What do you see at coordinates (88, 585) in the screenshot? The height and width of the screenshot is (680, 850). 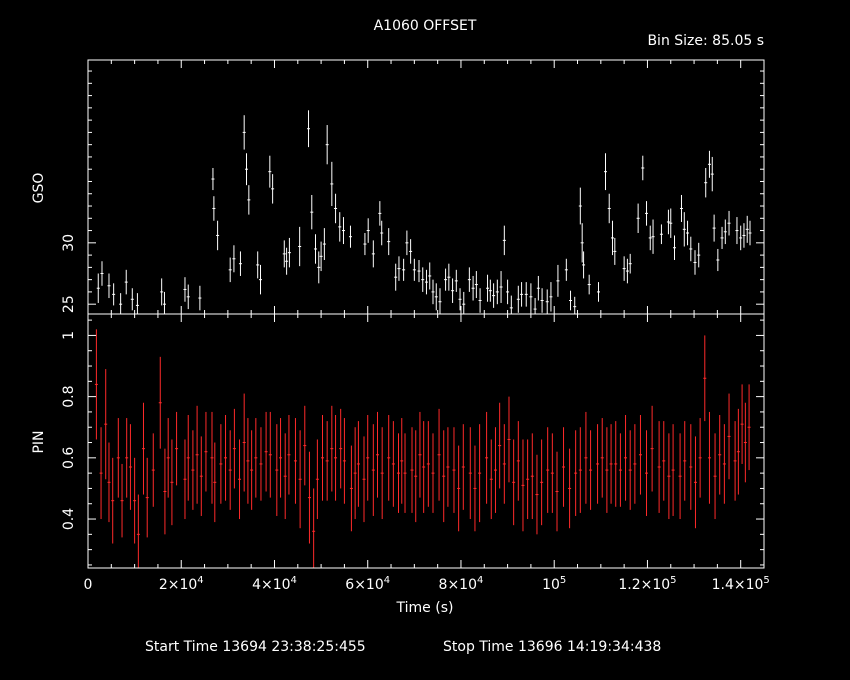 I see `pin-x-tick-label: 0` at bounding box center [88, 585].